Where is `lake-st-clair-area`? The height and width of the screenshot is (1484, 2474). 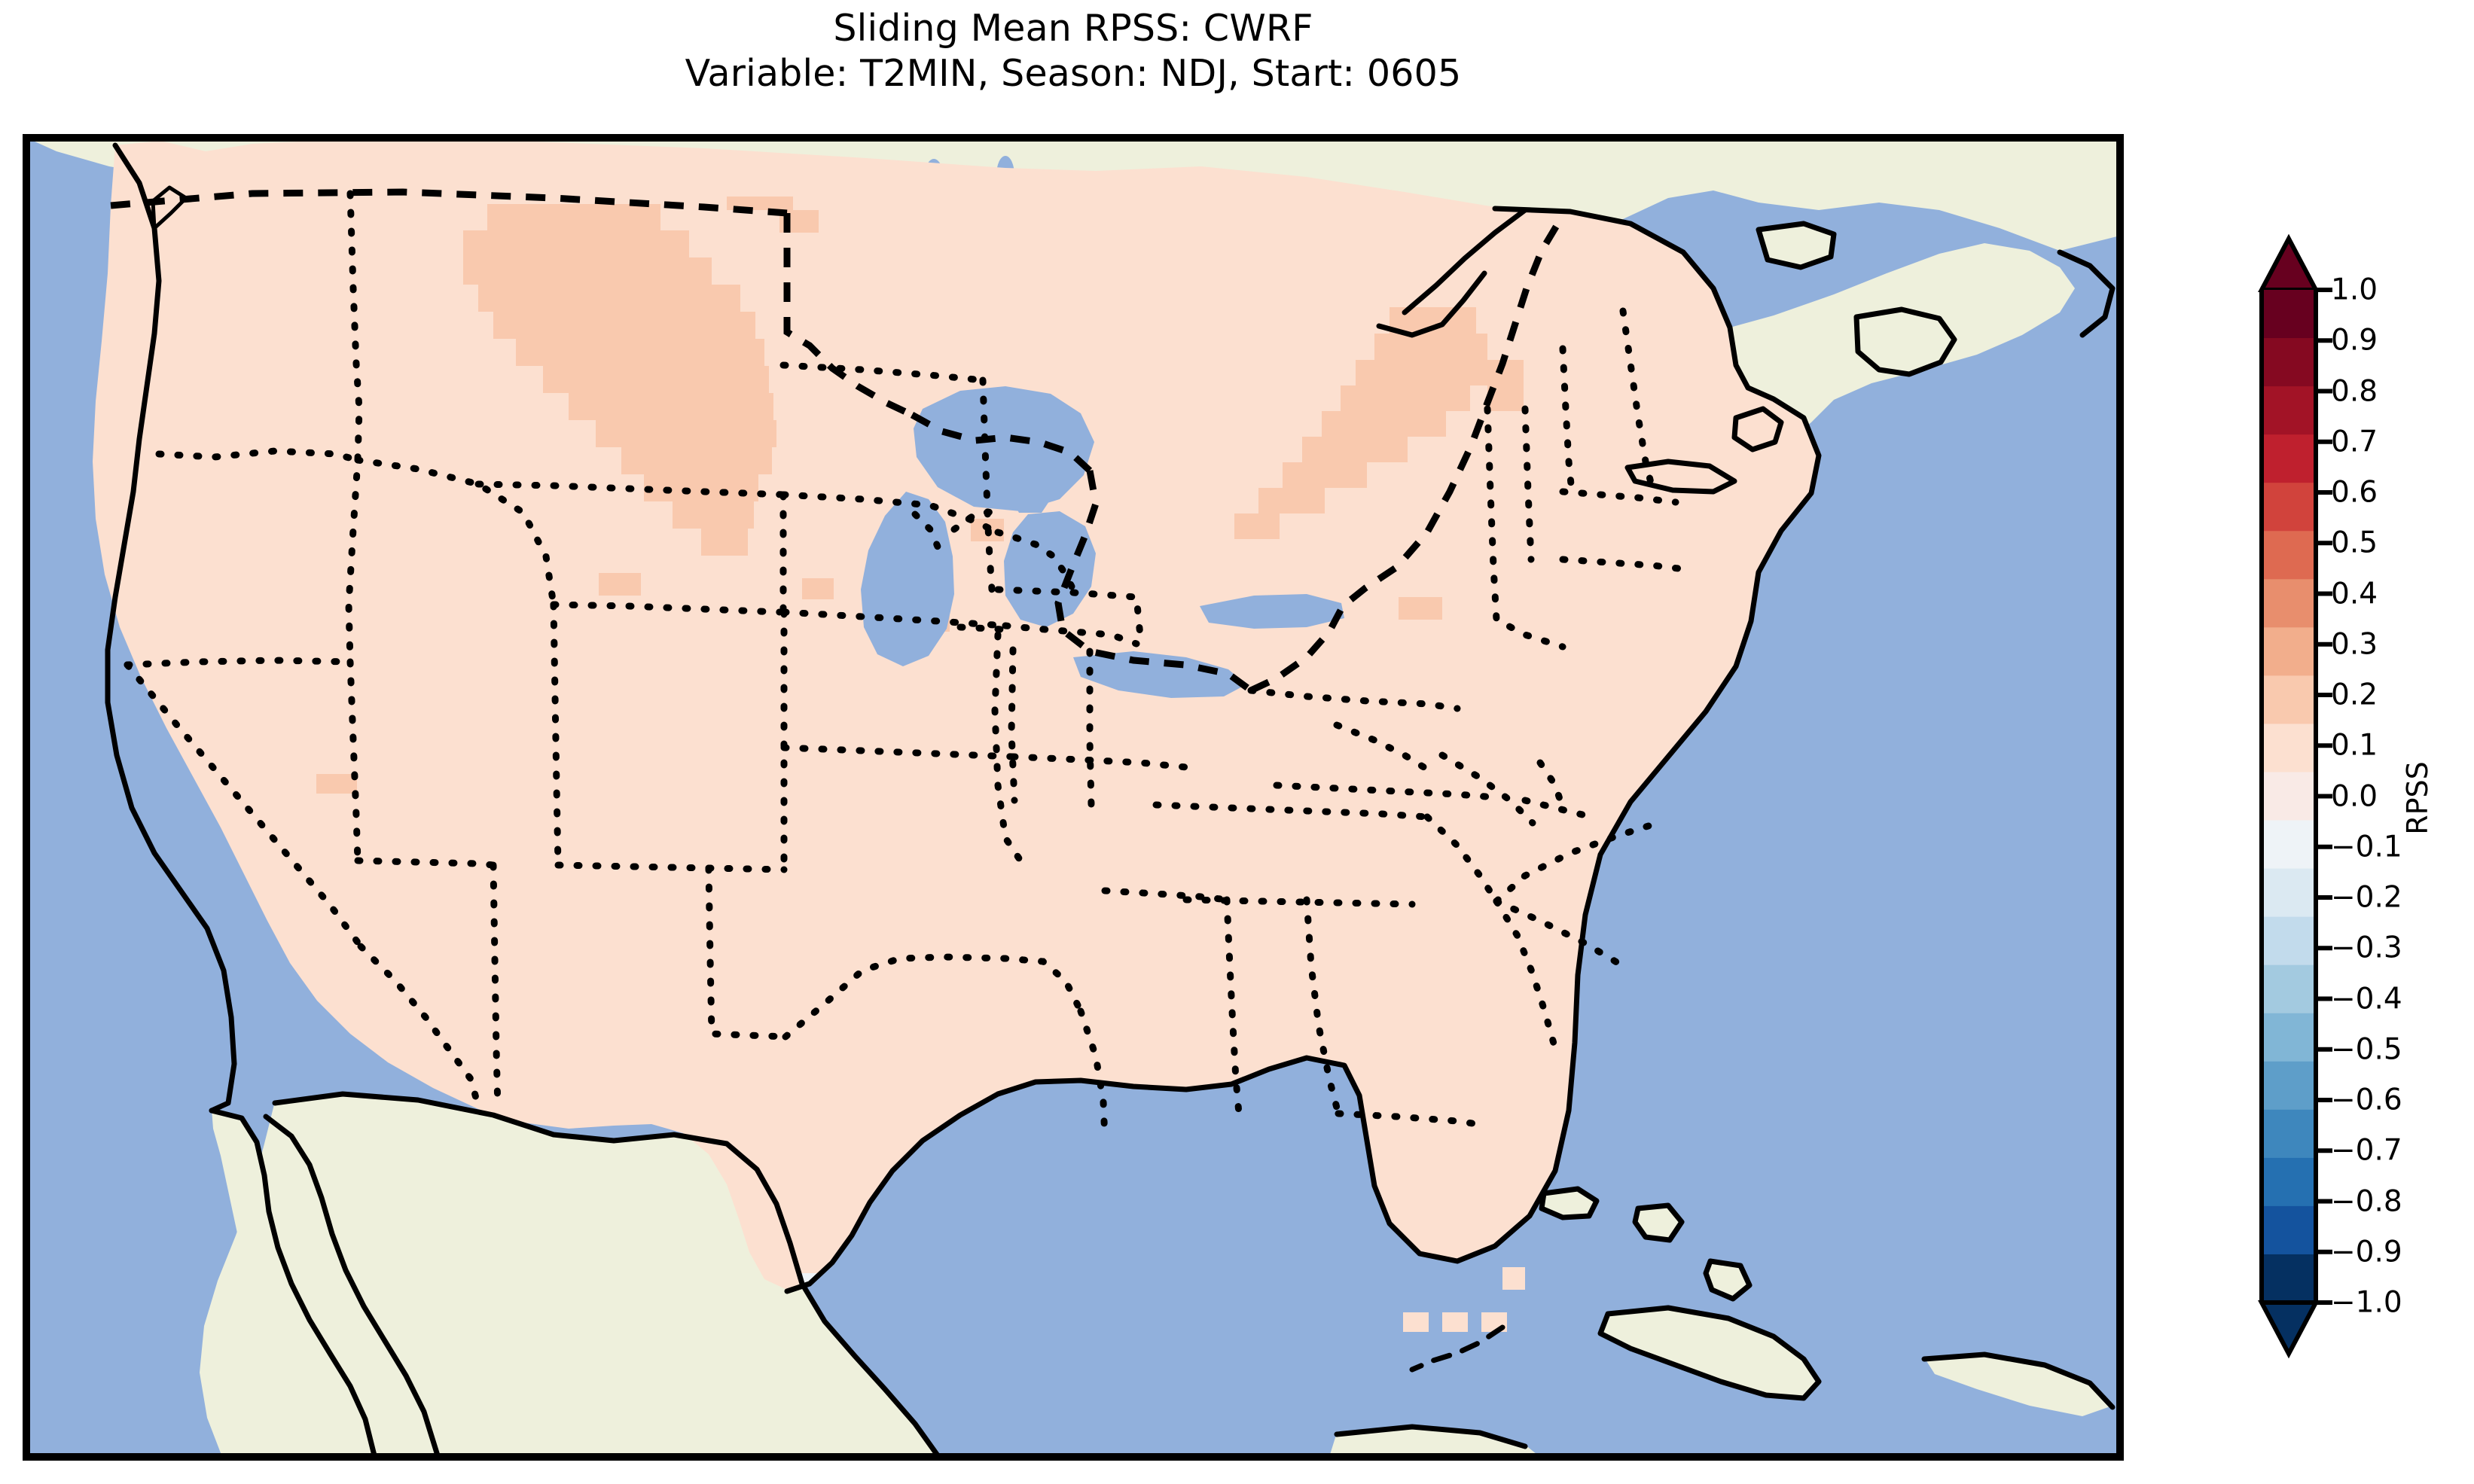 lake-st-clair-area is located at coordinates (1030, 501).